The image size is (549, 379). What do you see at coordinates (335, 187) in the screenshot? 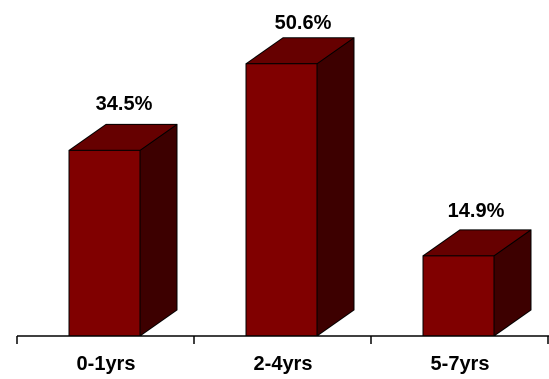
I see `bar-2-4yrs-side` at bounding box center [335, 187].